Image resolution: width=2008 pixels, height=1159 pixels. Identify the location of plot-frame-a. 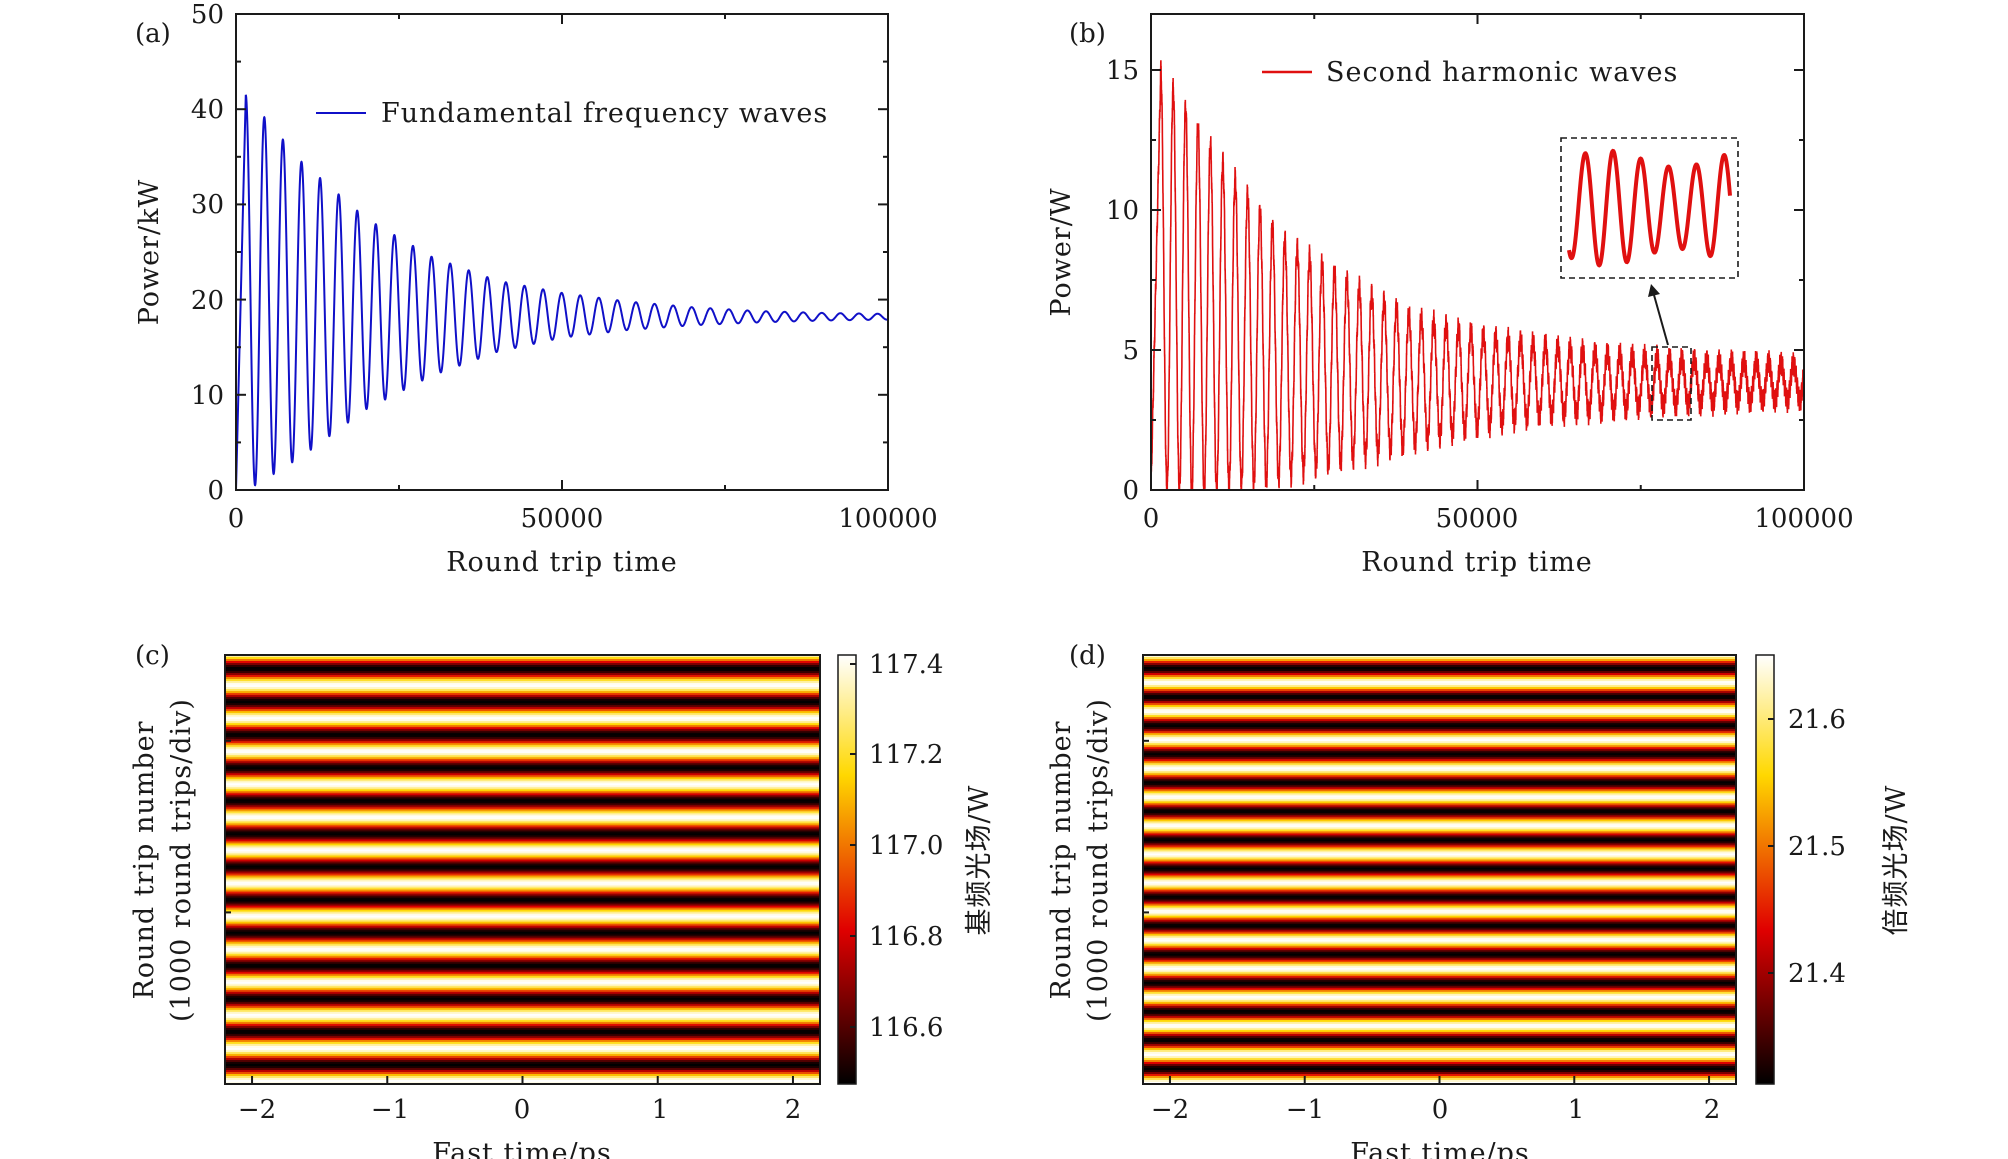
(562, 252).